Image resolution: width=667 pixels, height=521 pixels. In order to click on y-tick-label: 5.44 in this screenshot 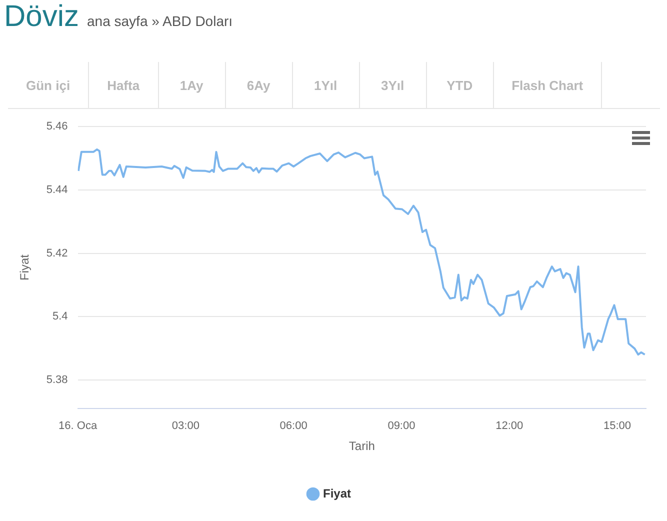, I will do `click(57, 190)`.